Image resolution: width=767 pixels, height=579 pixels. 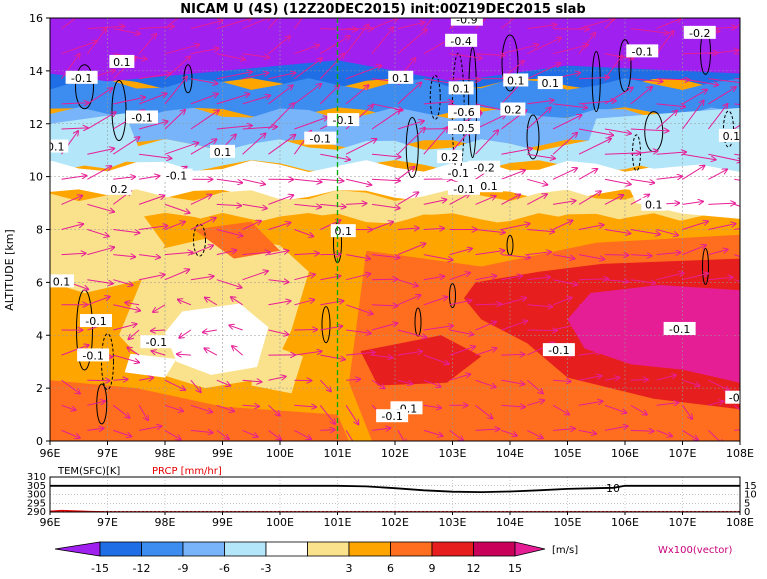 I want to click on x-tick-label: 104E, so click(x=510, y=453).